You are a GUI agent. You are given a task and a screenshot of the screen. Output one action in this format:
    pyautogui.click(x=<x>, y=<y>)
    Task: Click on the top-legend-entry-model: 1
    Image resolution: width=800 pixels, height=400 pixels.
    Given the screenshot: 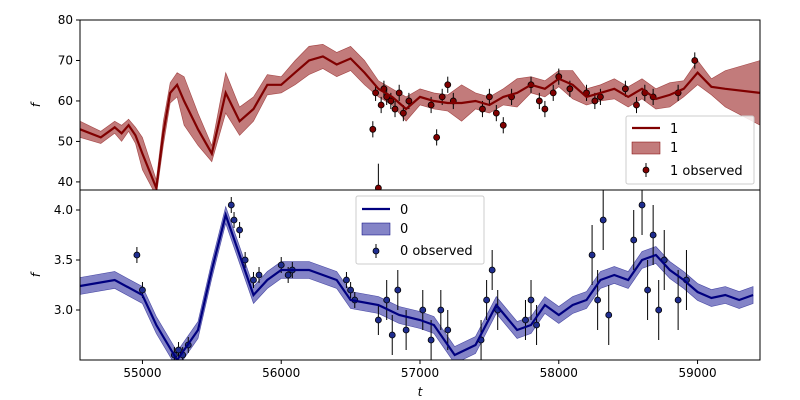 What is the action you would take?
    pyautogui.click(x=674, y=129)
    